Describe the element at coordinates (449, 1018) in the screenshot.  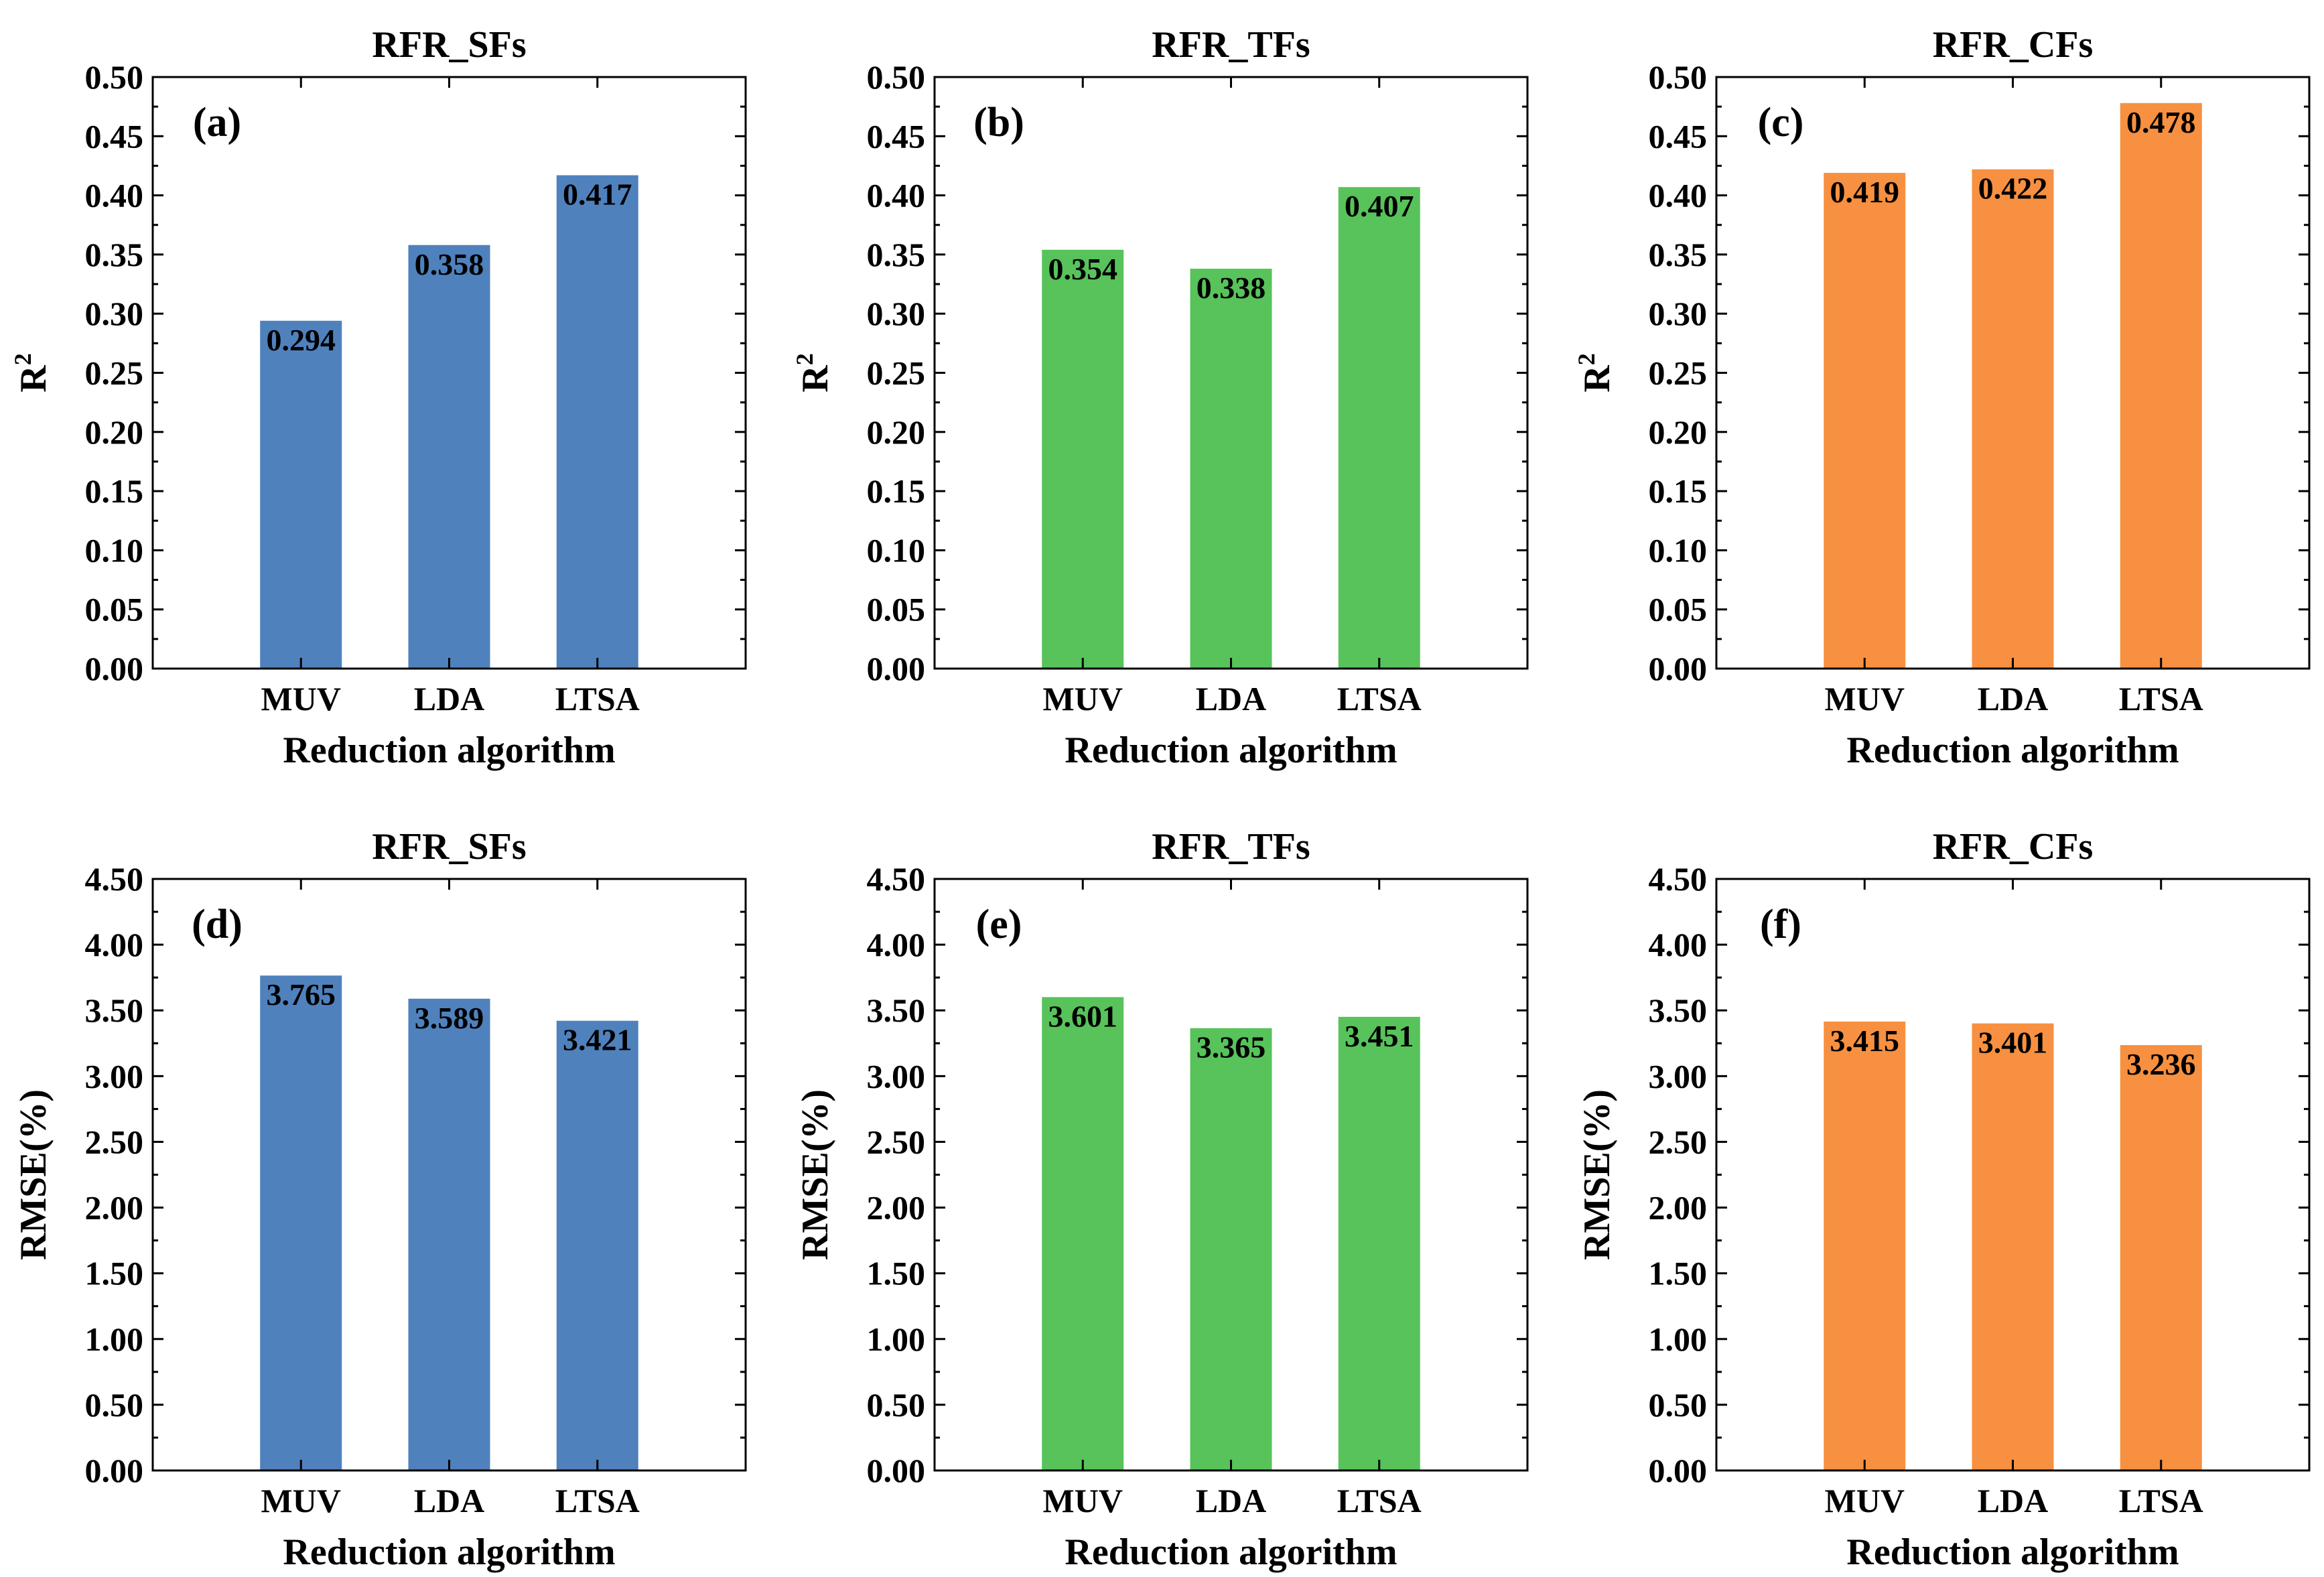
I see `data-label: 3.589` at that location.